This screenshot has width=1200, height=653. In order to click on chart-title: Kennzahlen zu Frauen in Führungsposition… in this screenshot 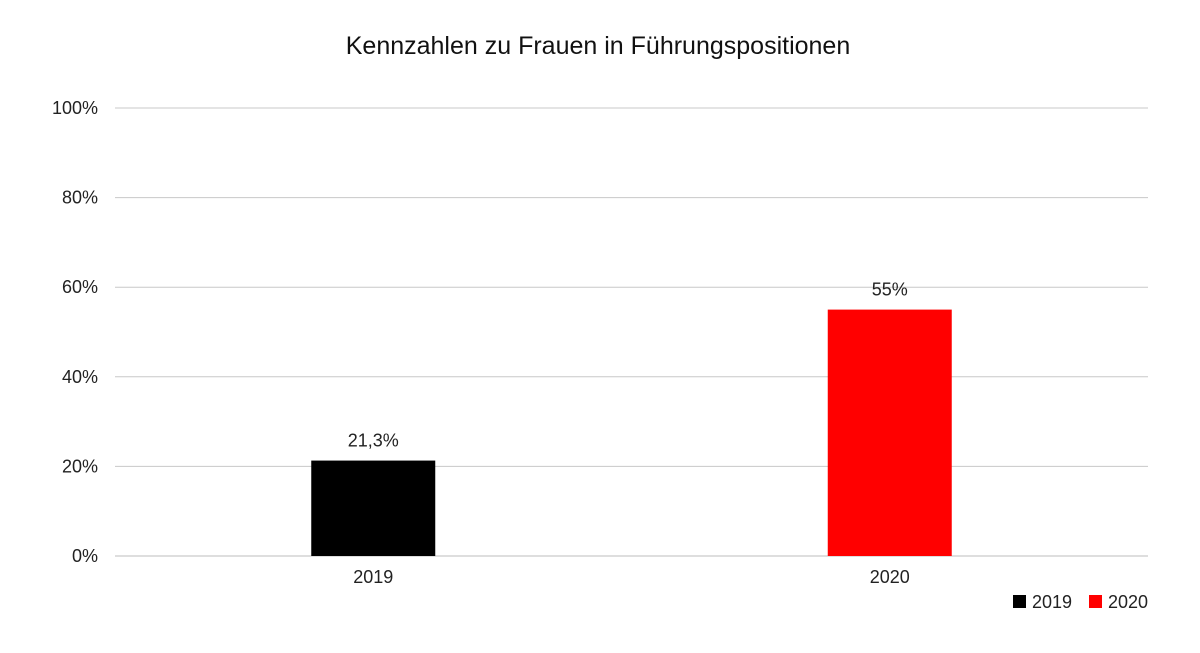, I will do `click(598, 46)`.